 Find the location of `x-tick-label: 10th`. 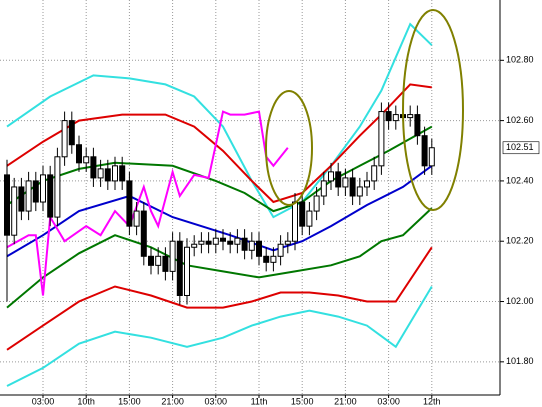

x-tick-label: 10th is located at coordinates (86, 401).